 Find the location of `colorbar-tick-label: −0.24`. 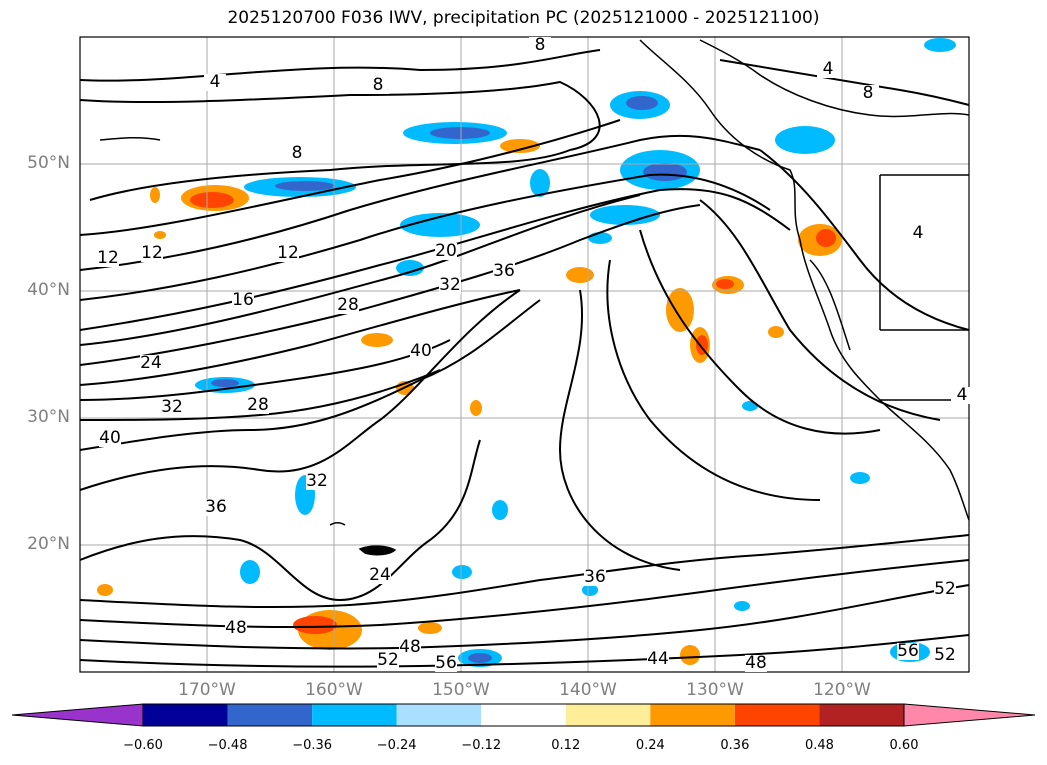

colorbar-tick-label: −0.24 is located at coordinates (396, 745).